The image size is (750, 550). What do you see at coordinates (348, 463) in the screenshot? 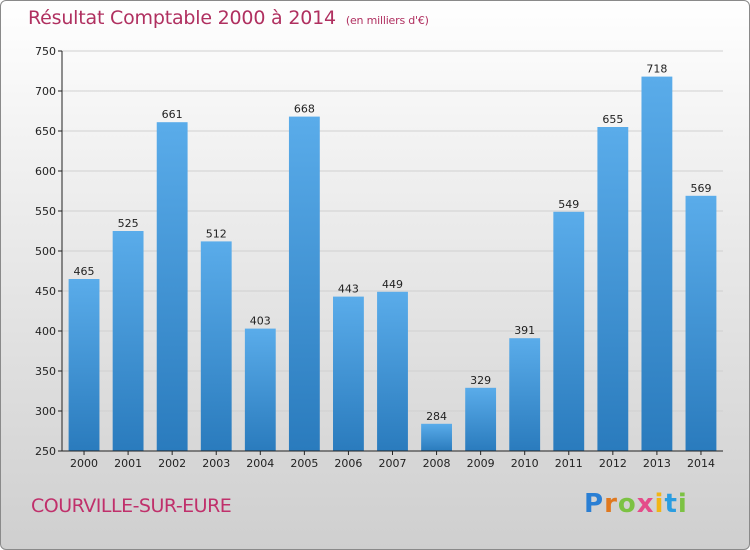
I see `x-tick-label: 2006` at bounding box center [348, 463].